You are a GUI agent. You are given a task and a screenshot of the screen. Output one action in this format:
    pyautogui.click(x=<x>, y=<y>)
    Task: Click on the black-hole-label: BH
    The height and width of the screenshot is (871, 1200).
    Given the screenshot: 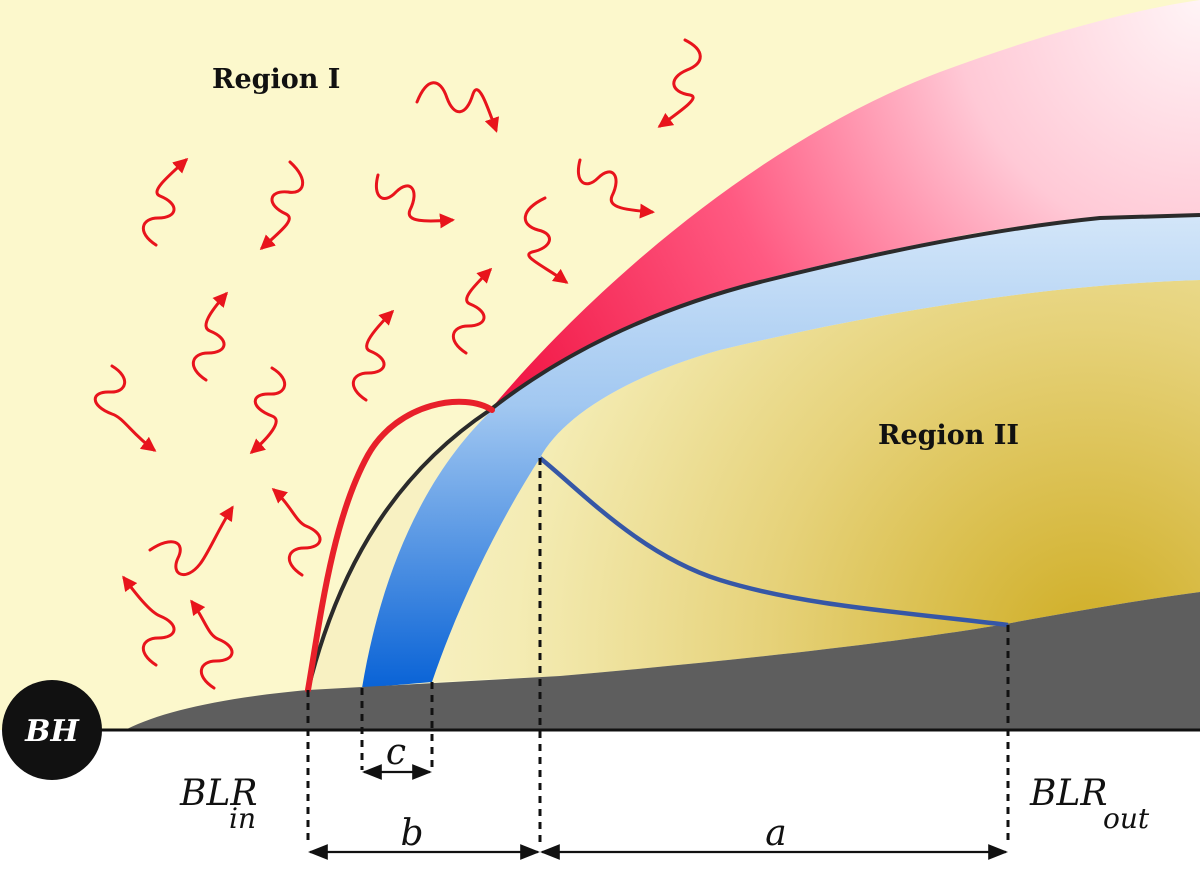 What is the action you would take?
    pyautogui.click(x=52, y=731)
    